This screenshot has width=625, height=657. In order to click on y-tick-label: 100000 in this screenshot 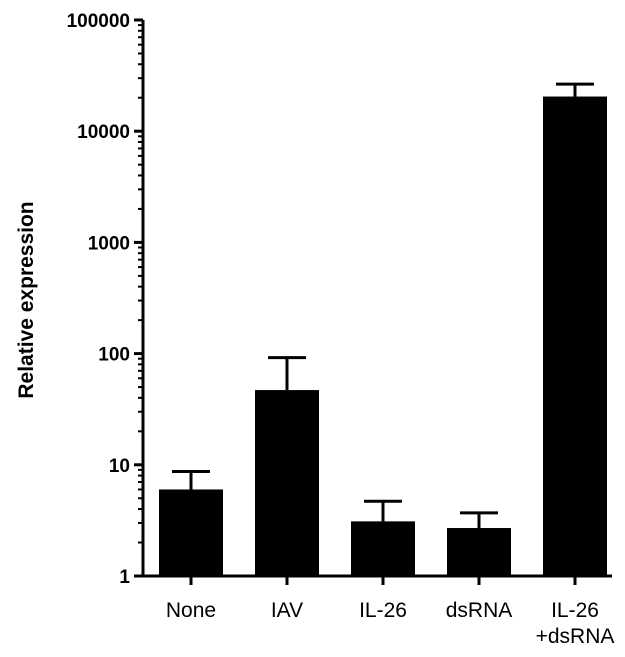, I will do `click(98, 21)`.